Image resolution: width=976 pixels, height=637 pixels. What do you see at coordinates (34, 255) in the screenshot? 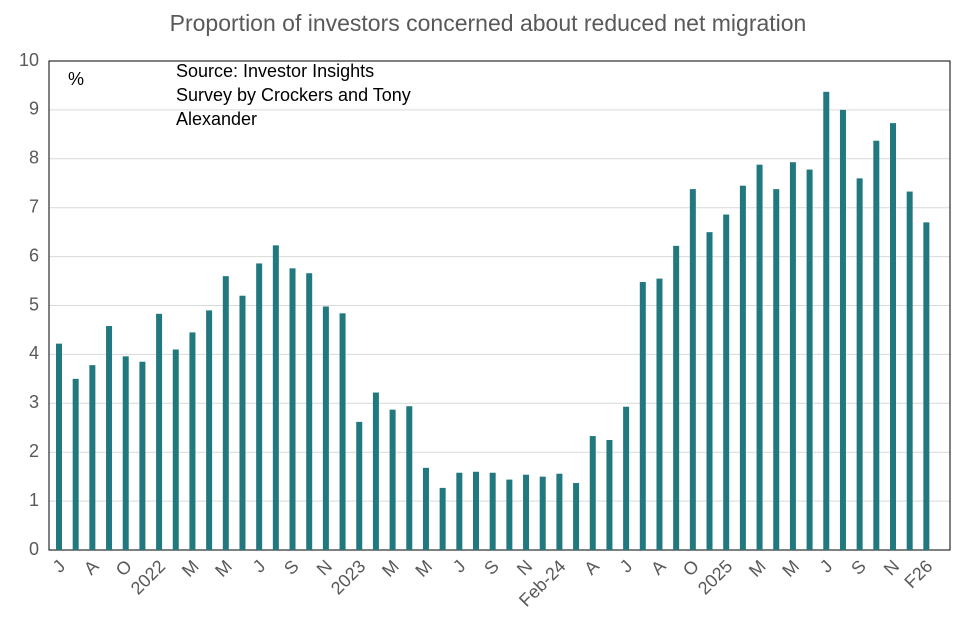
I see `y-tick-label: 6` at bounding box center [34, 255].